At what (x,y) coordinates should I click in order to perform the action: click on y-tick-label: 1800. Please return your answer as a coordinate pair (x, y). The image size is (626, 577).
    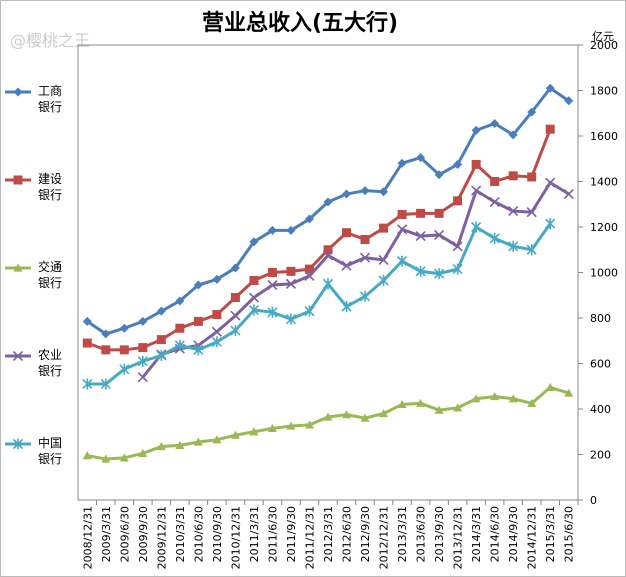
    Looking at the image, I should click on (604, 91).